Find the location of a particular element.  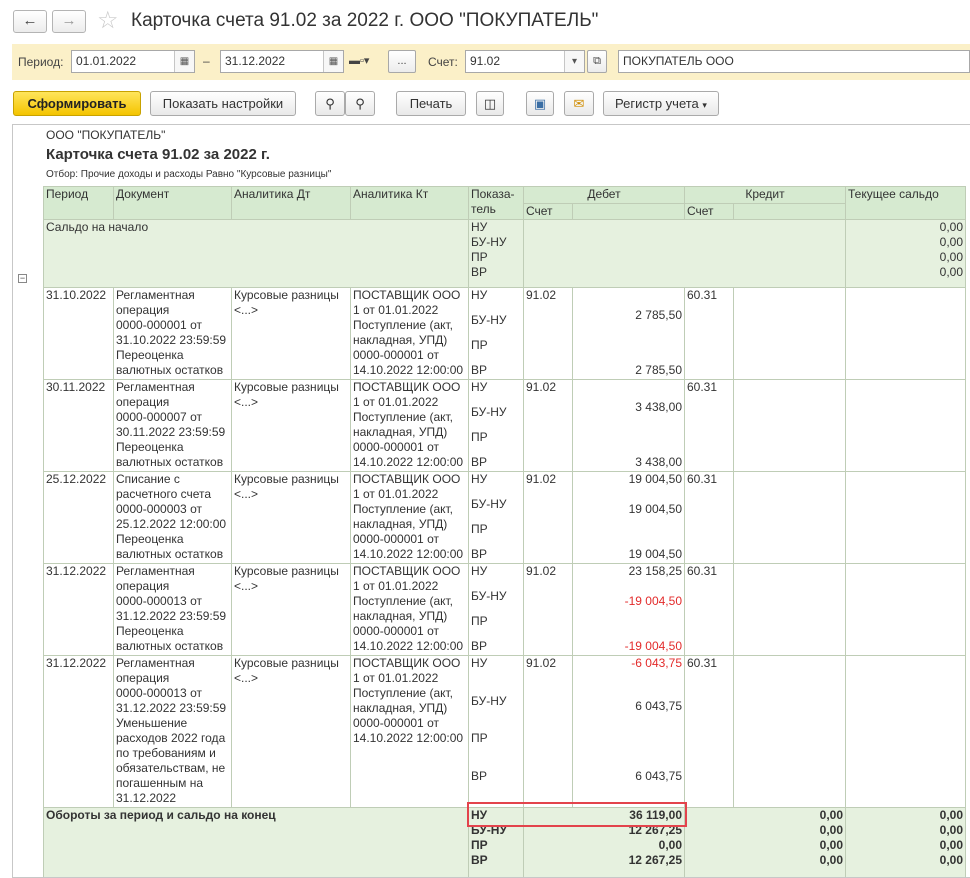

totals-label: Обороты за период и сальдо на конец is located at coordinates (256, 842).